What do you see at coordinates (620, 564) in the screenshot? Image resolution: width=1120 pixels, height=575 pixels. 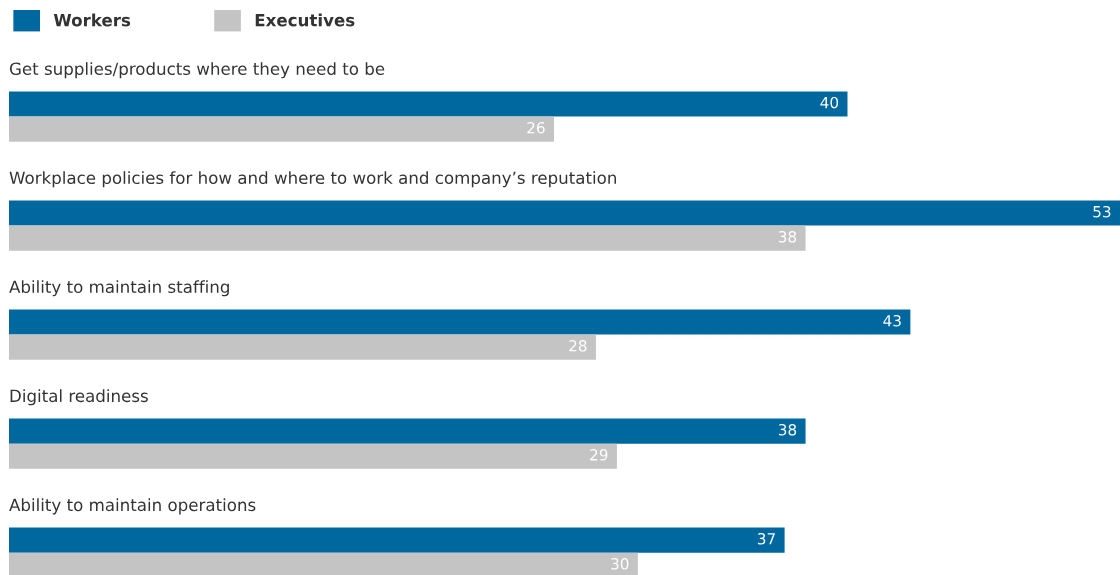 I see `data-label: 30` at bounding box center [620, 564].